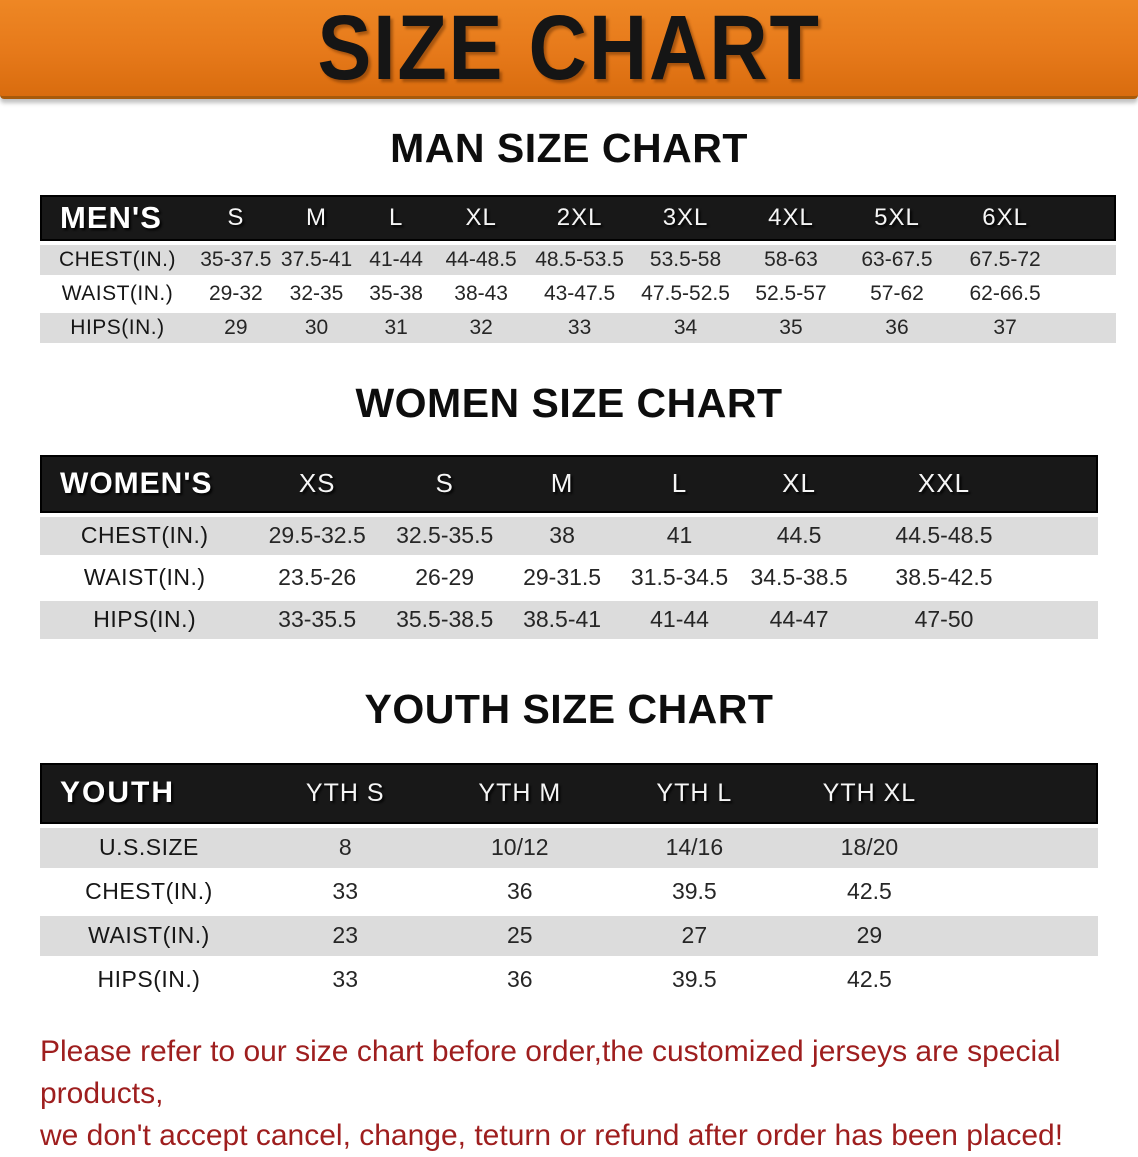 This screenshot has width=1138, height=1157. What do you see at coordinates (562, 535) in the screenshot?
I see `size-value: 38` at bounding box center [562, 535].